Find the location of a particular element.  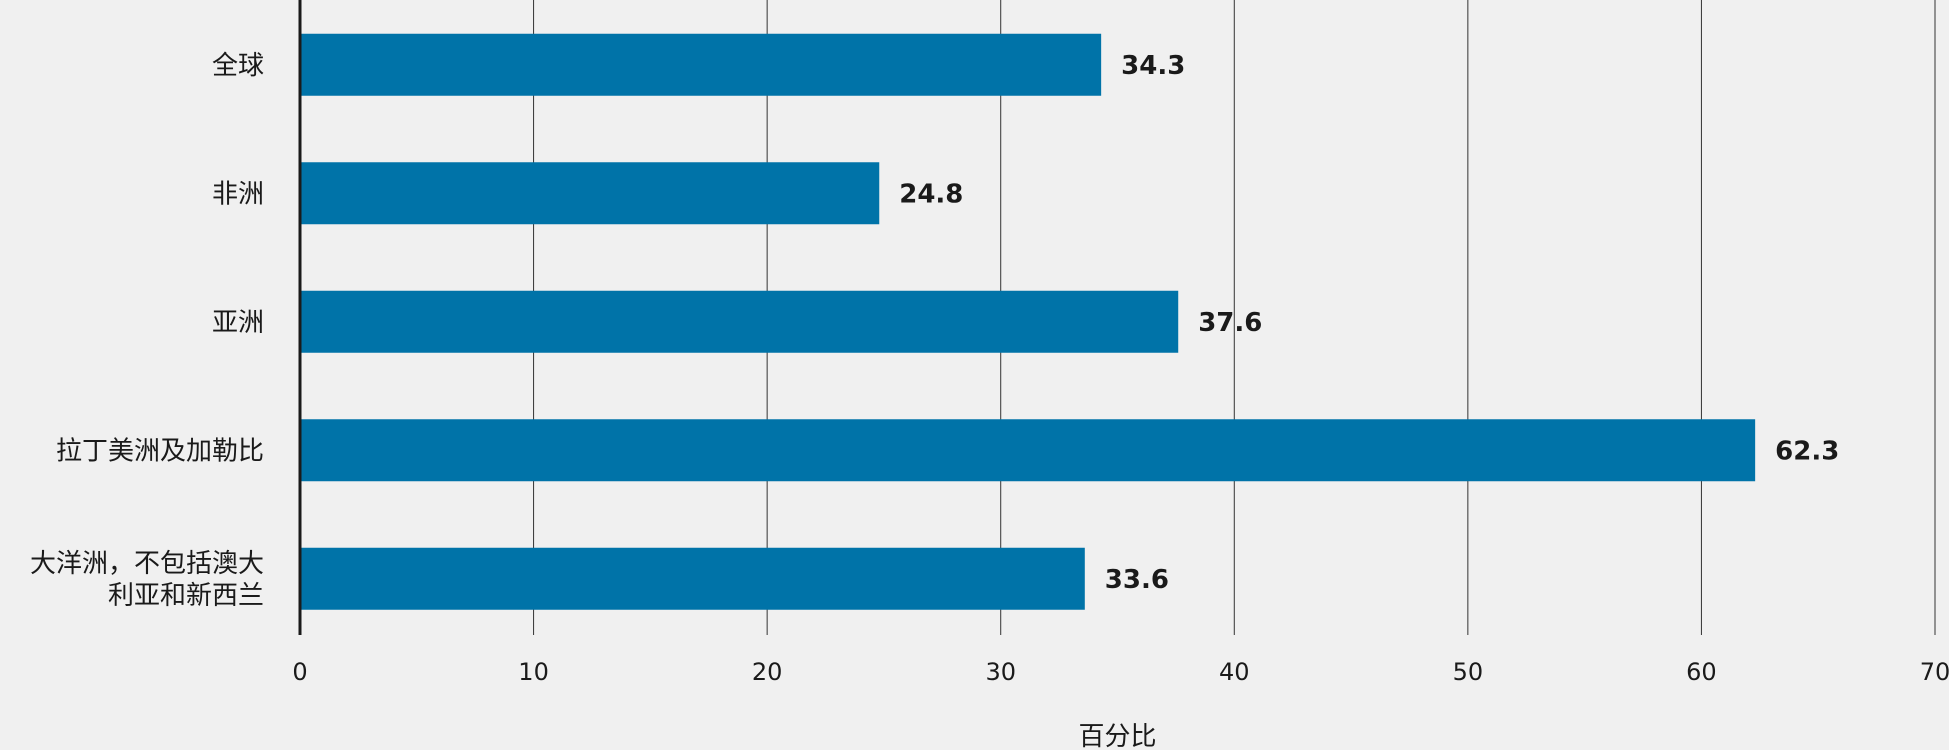

value-label: 34.3 is located at coordinates (1153, 66).